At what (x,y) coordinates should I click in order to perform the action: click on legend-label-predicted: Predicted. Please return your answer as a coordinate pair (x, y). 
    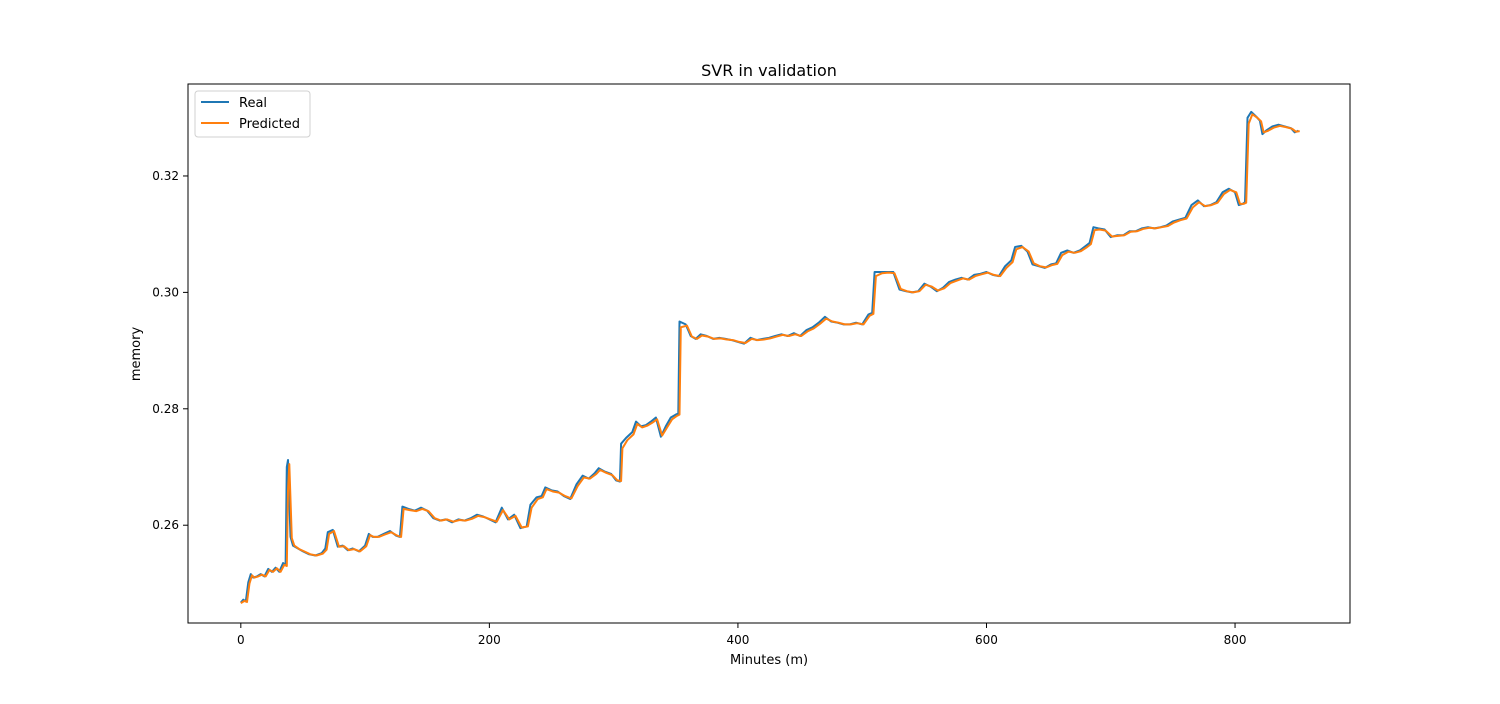
    Looking at the image, I should click on (269, 124).